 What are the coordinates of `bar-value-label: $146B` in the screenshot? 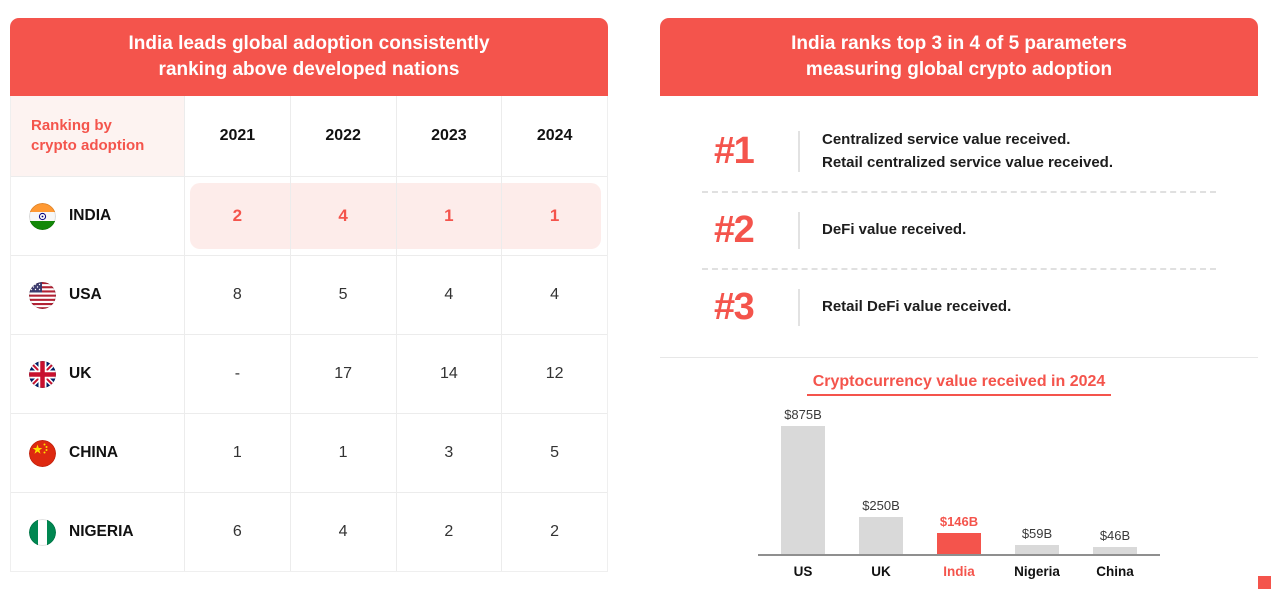 It's located at (959, 521).